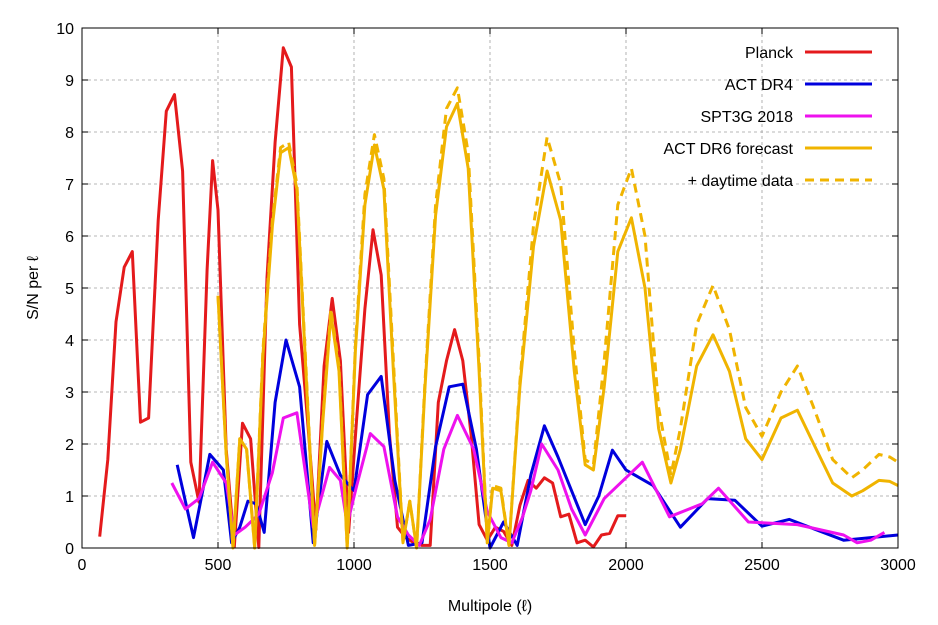 The height and width of the screenshot is (625, 938). I want to click on y-tick-label: 5, so click(69, 289).